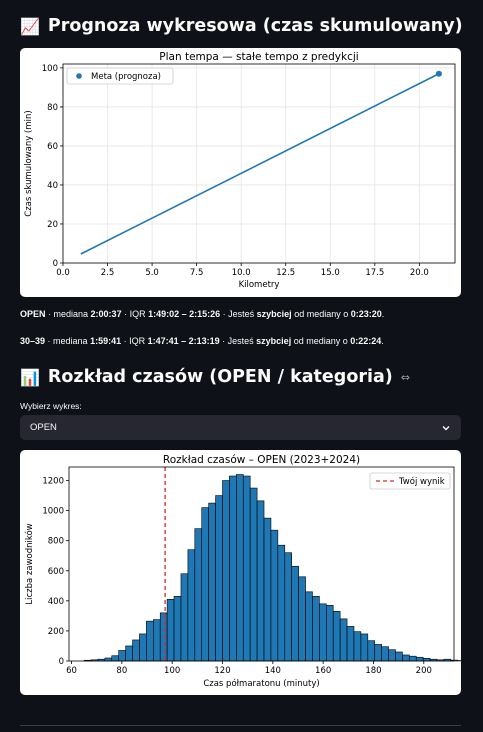  Describe the element at coordinates (183, 341) in the screenshot. I see `category-stats-iqr: 1:47:41 – 2:13:19` at that location.